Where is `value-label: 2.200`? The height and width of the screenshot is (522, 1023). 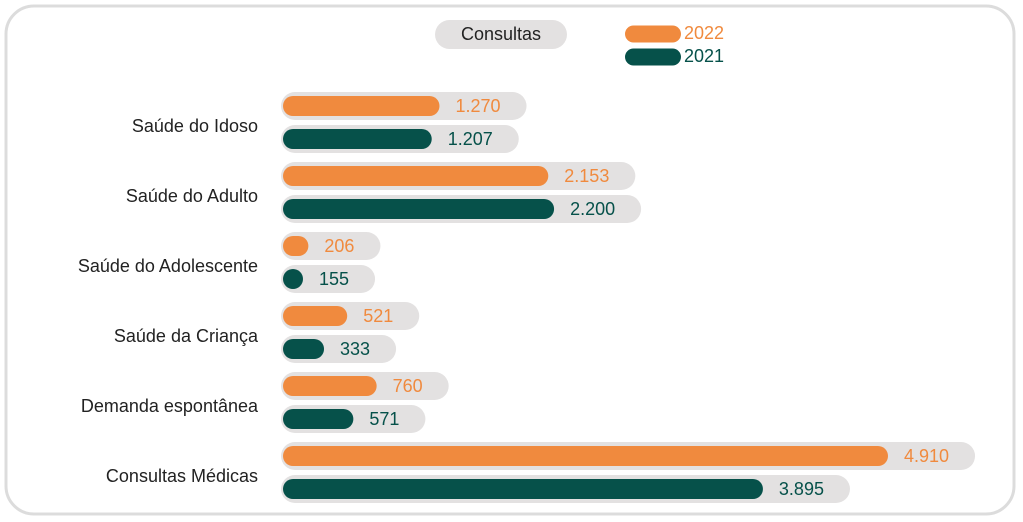
value-label: 2.200 is located at coordinates (592, 209).